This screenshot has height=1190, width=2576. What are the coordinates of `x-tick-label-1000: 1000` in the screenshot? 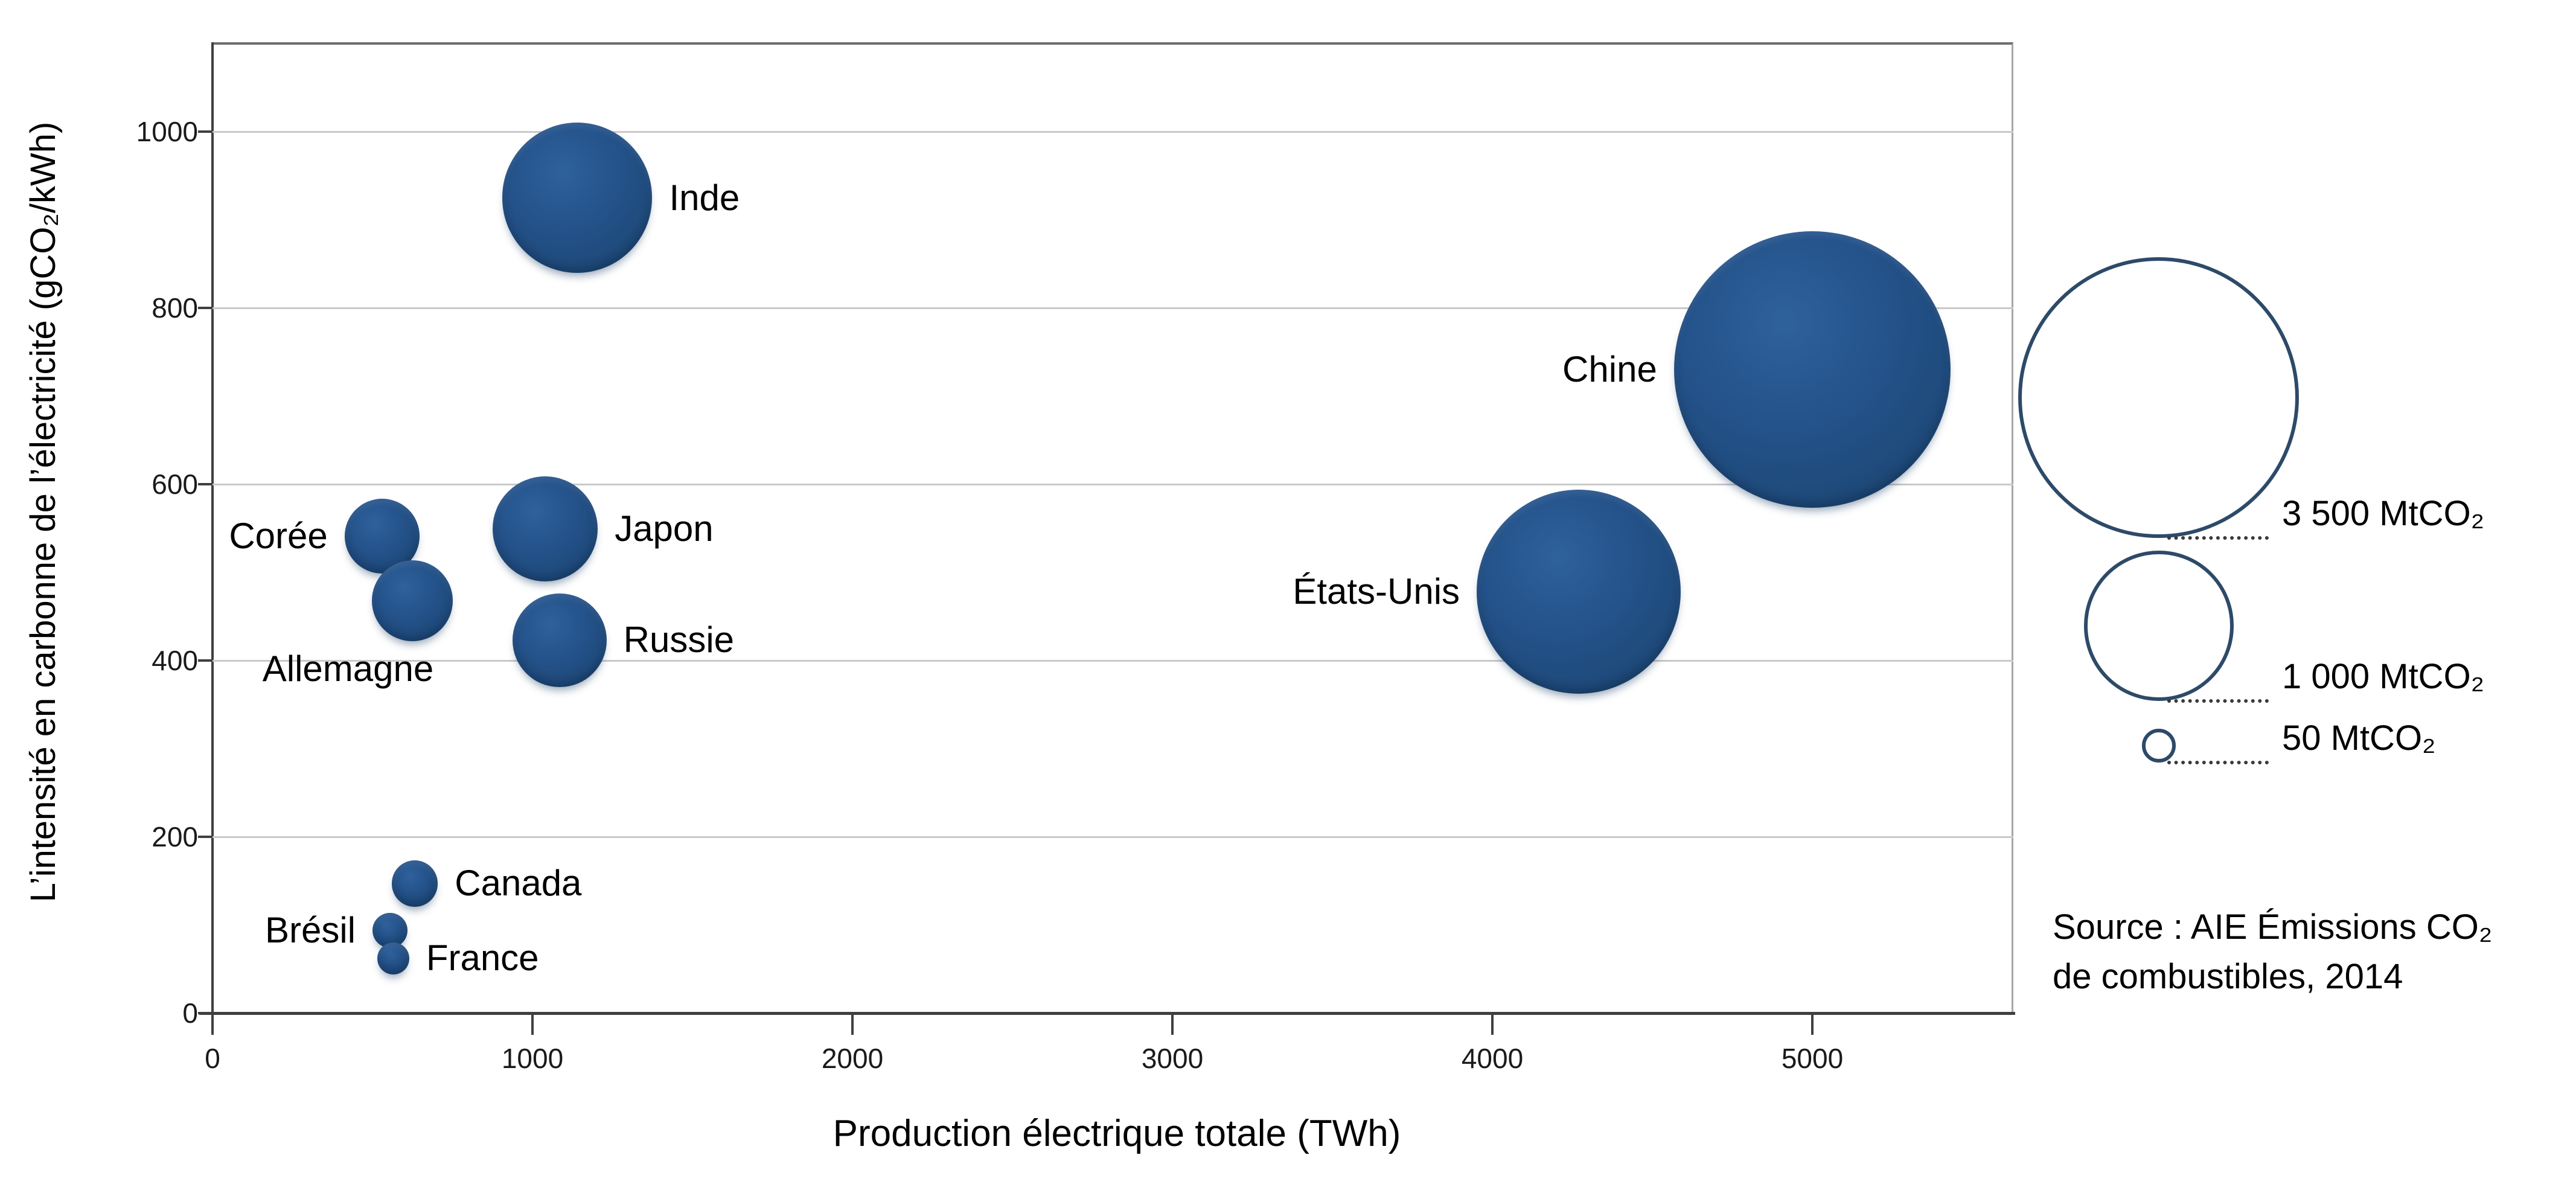 It's located at (532, 1058).